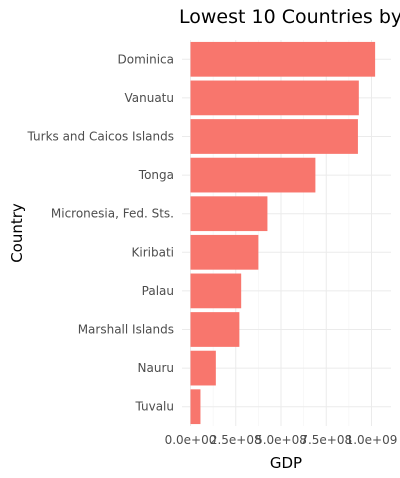 This screenshot has width=400, height=478. Describe the element at coordinates (112, 214) in the screenshot. I see `y-tick-label: Micronesia, Fed. Sts.` at that location.